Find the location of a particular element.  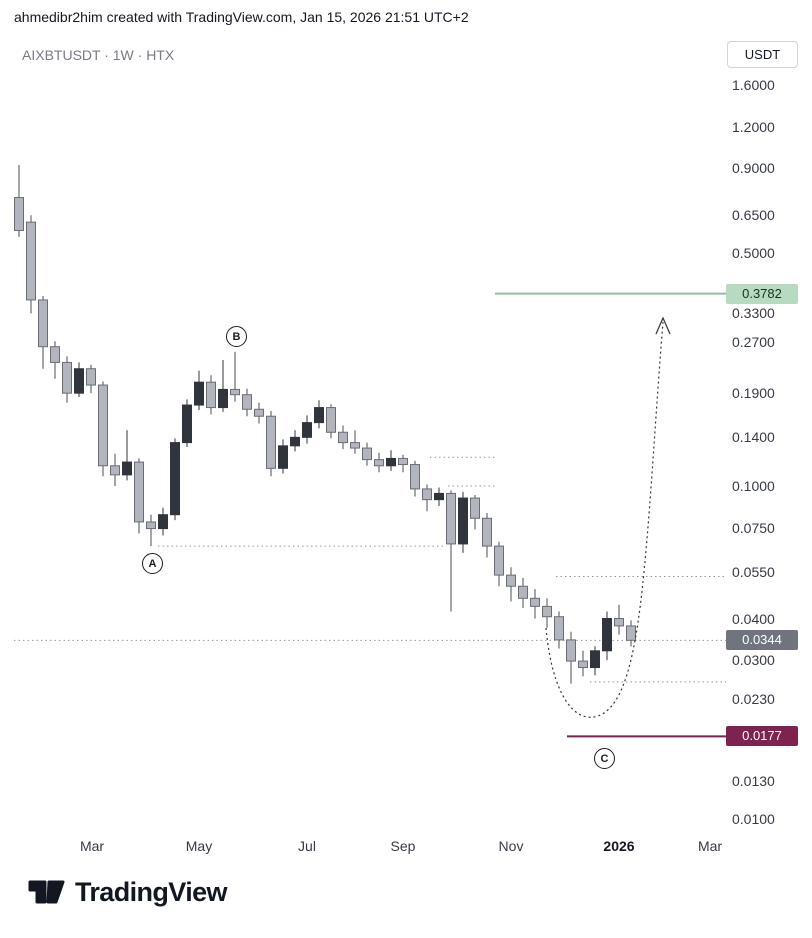

price-tick-label: 0.6500 is located at coordinates (753, 215).